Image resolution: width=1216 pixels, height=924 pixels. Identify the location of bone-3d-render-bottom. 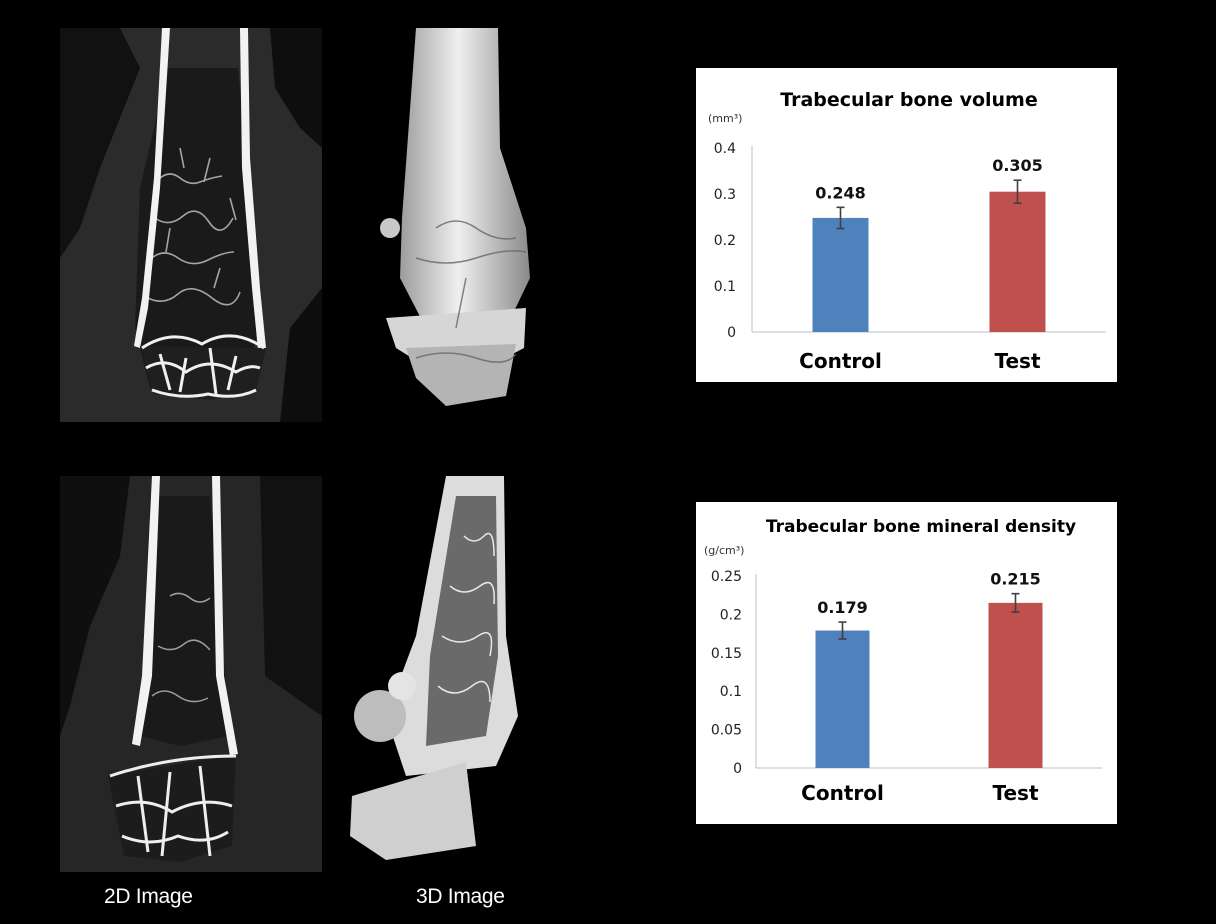
(434, 668).